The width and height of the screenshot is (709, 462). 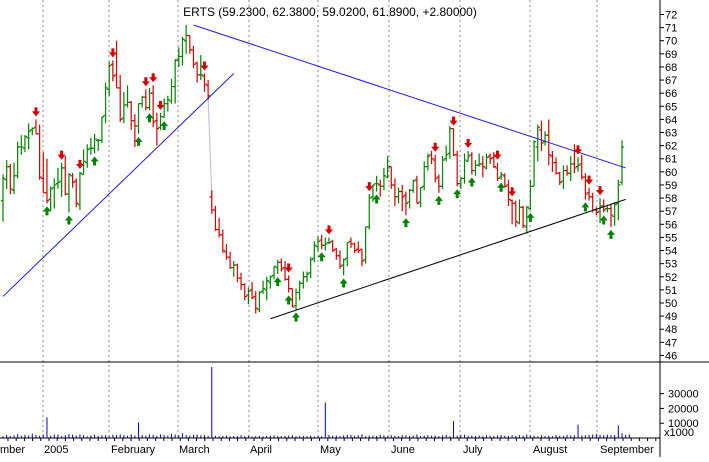 I want to click on price-tick-label: 55, so click(x=671, y=238).